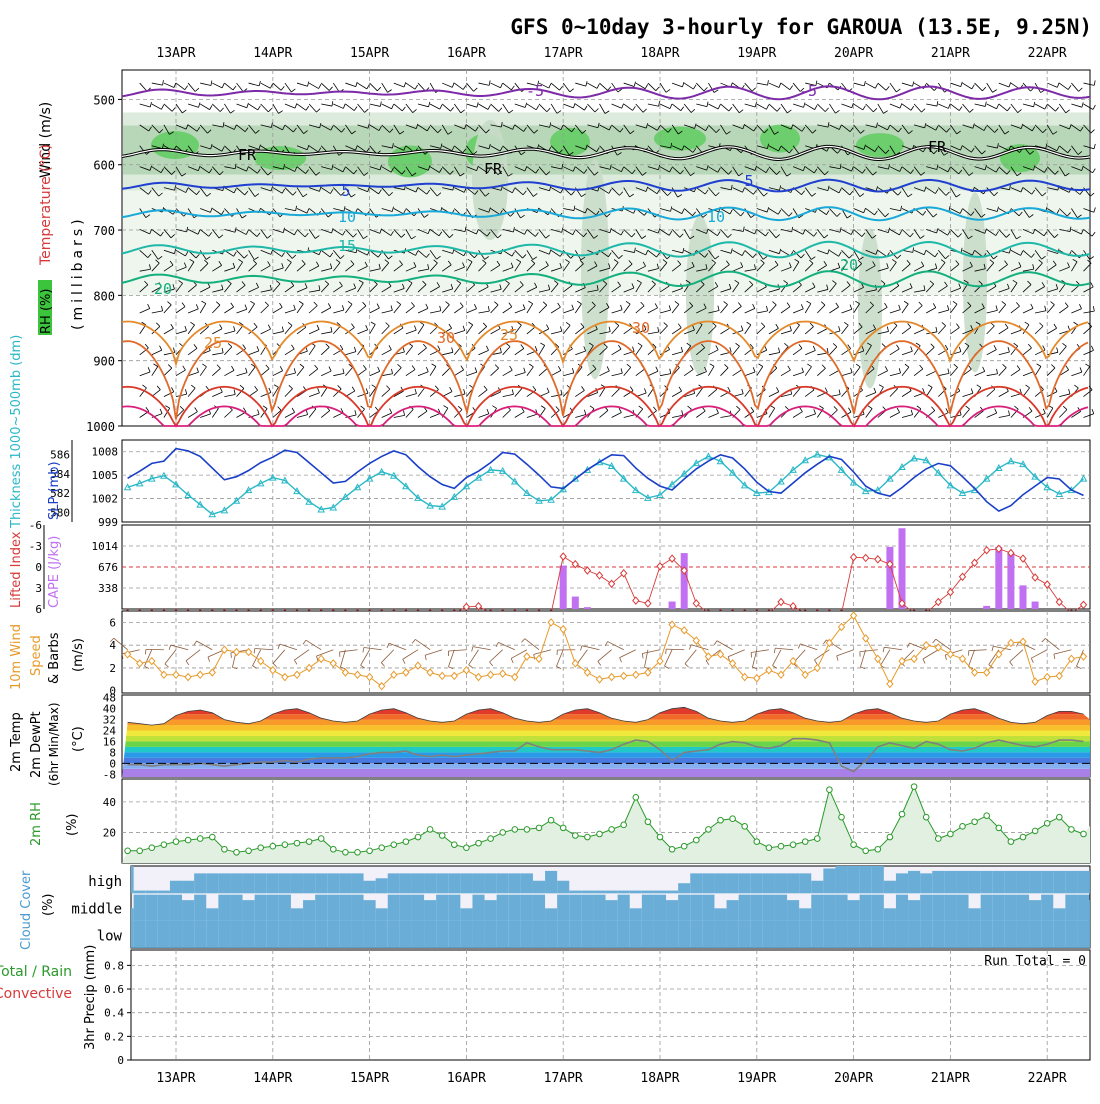  Describe the element at coordinates (54, 572) in the screenshot. I see `cape-label-cape: CAPE (J/kg)` at that location.